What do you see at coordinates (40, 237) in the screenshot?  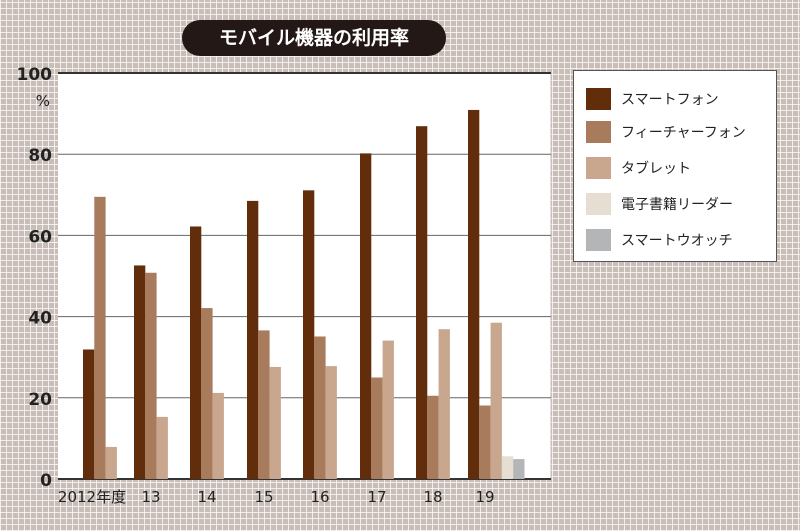 I see `y-tick-label: 60` at bounding box center [40, 237].